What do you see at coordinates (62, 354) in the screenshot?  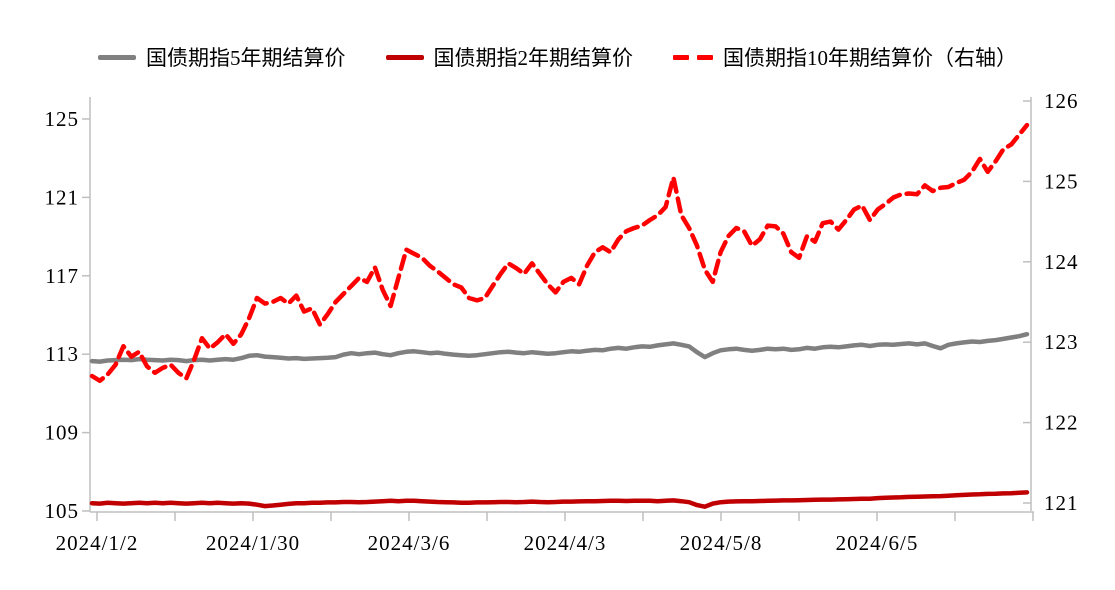 I see `left-axis-tick-label: 113` at bounding box center [62, 354].